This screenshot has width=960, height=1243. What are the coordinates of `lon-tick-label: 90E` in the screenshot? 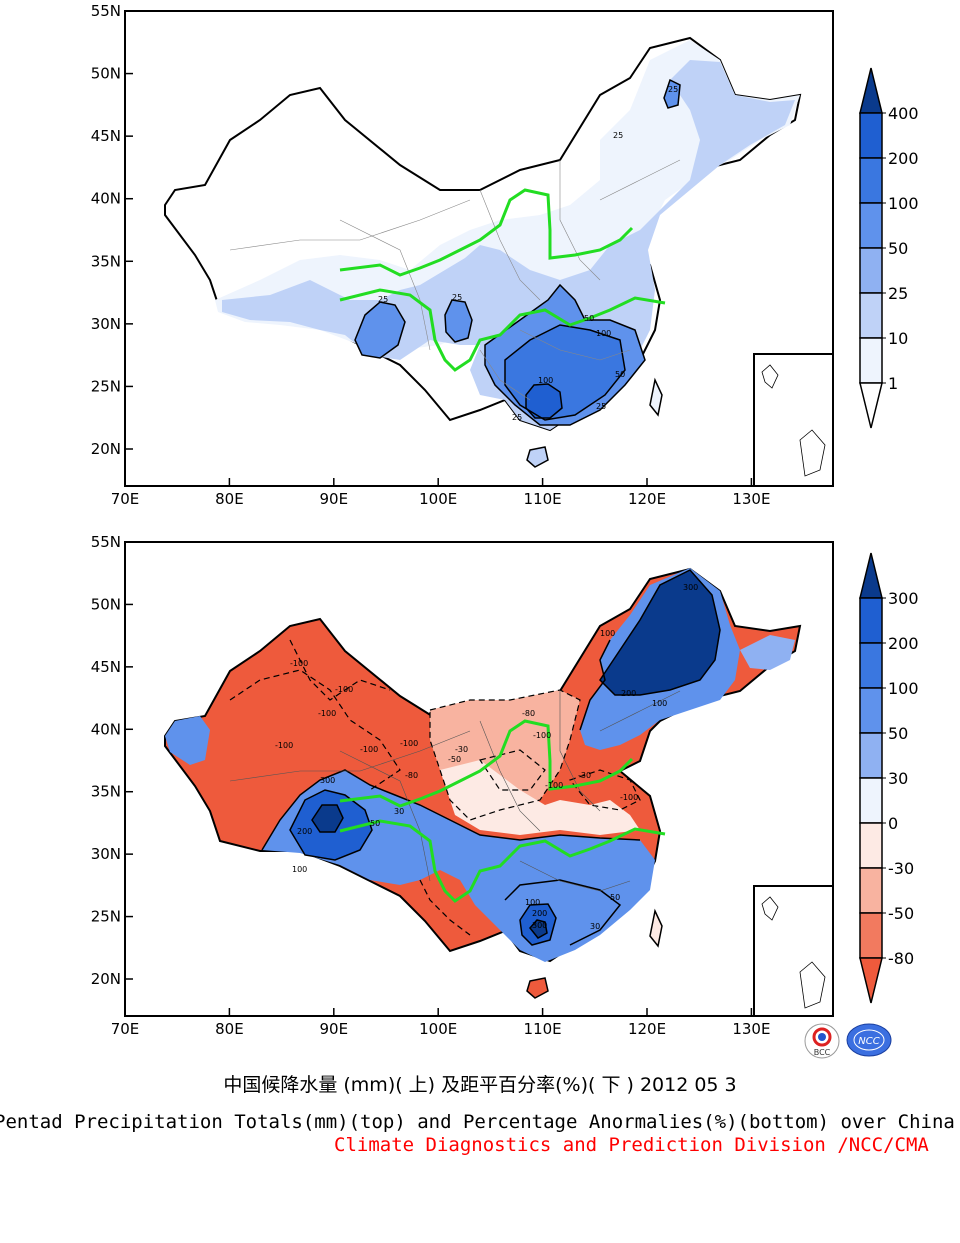 It's located at (334, 499).